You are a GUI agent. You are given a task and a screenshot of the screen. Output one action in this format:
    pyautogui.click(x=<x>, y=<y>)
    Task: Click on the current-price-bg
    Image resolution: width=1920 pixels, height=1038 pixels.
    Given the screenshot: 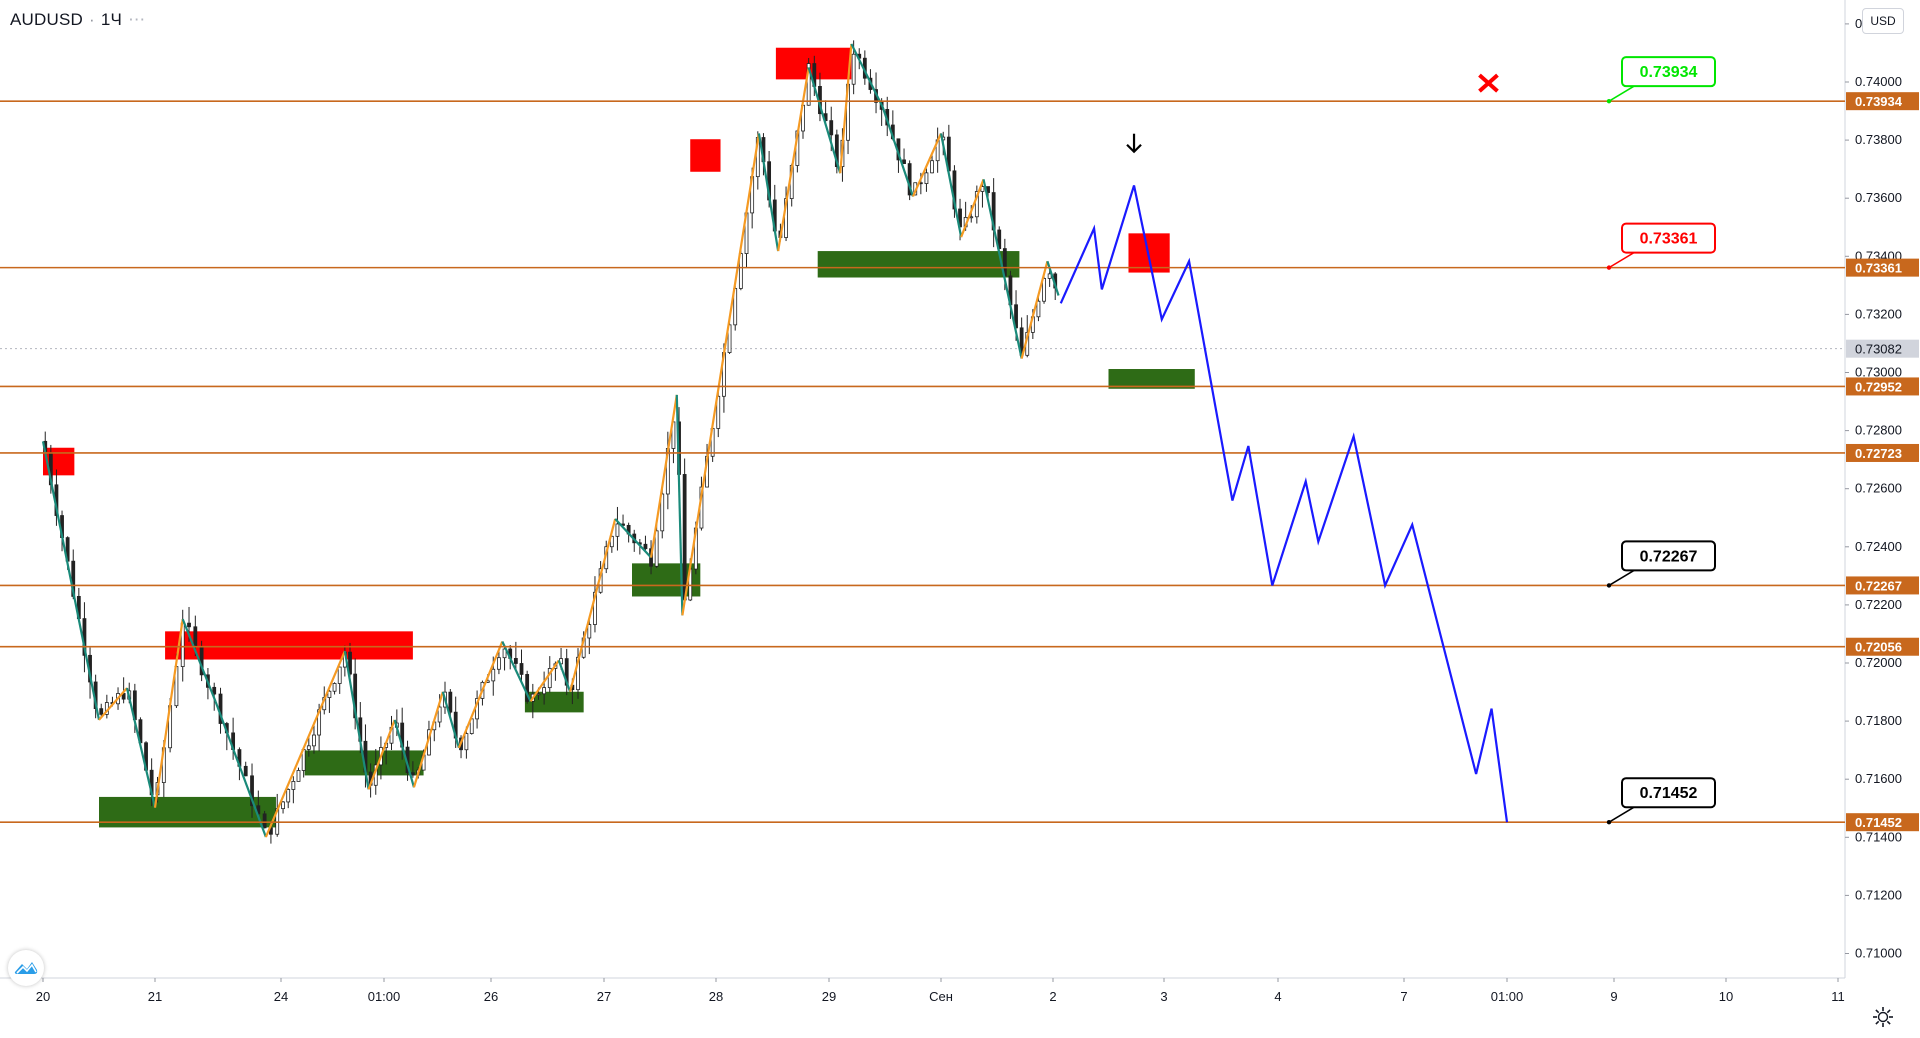 What is the action you would take?
    pyautogui.click(x=1882, y=348)
    